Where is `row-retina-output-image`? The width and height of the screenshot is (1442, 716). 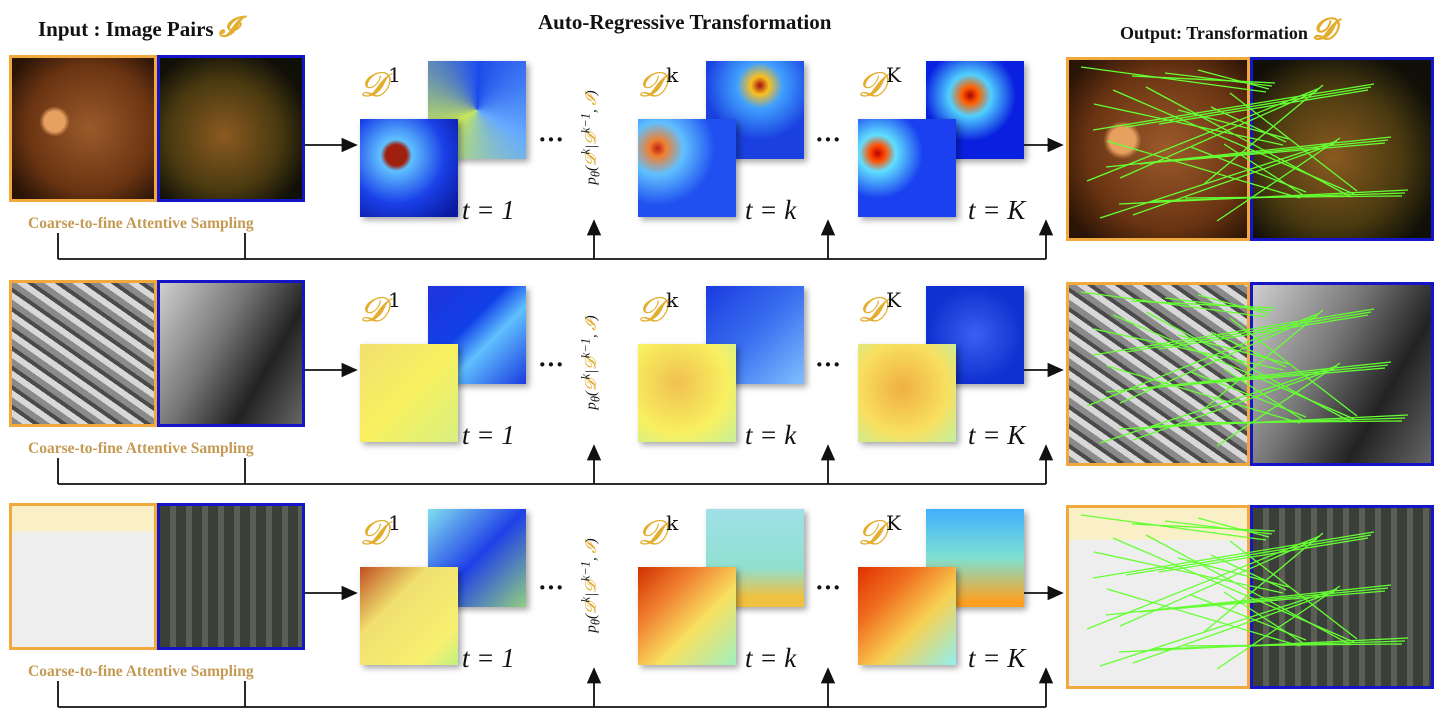
row-retina-output-image is located at coordinates (1250, 149).